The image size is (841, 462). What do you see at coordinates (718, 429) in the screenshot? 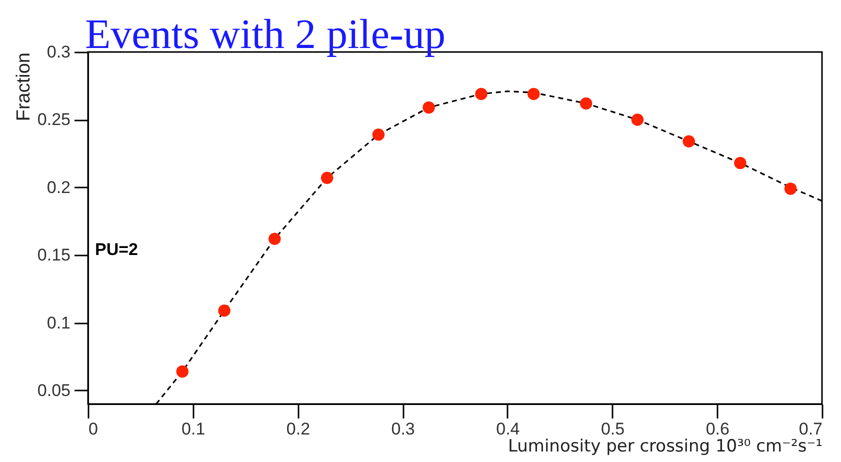
I see `x-tick-label: 0.6` at bounding box center [718, 429].